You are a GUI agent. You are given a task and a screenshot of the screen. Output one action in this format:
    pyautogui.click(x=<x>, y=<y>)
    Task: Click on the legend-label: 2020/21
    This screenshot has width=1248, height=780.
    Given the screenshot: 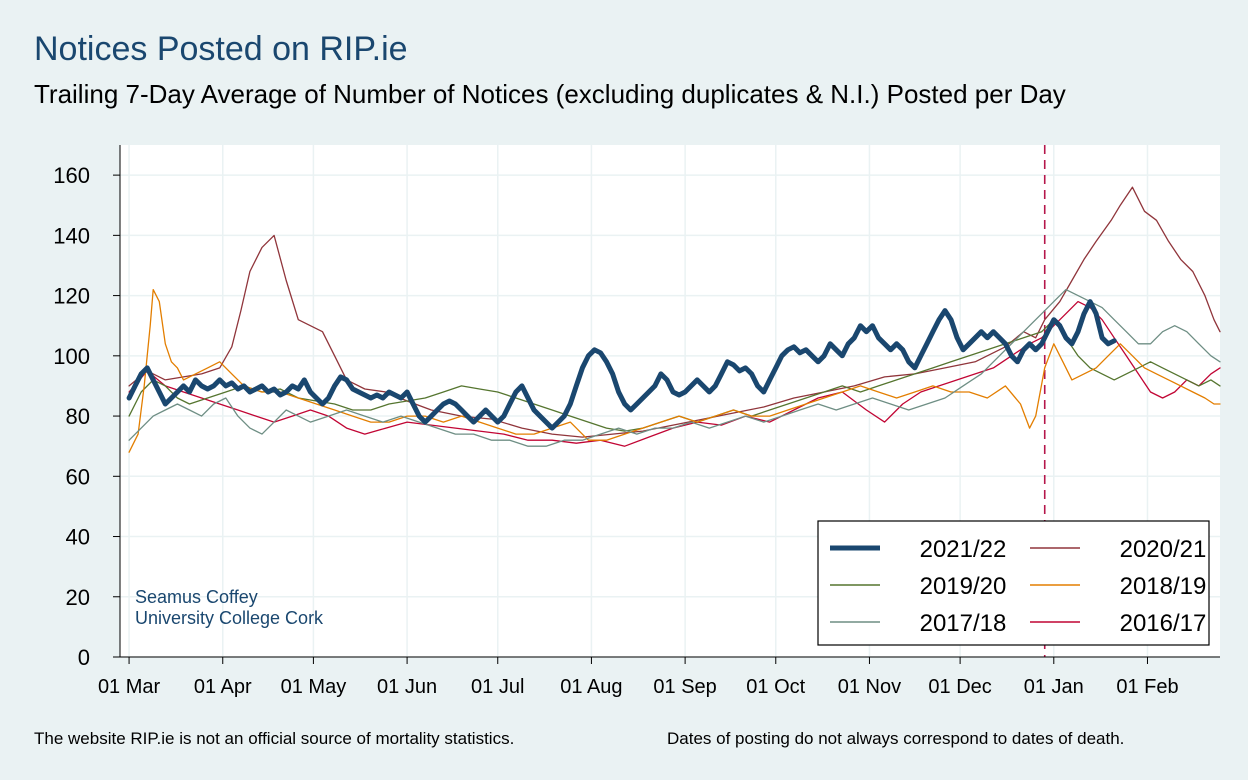 What is the action you would take?
    pyautogui.click(x=1163, y=549)
    